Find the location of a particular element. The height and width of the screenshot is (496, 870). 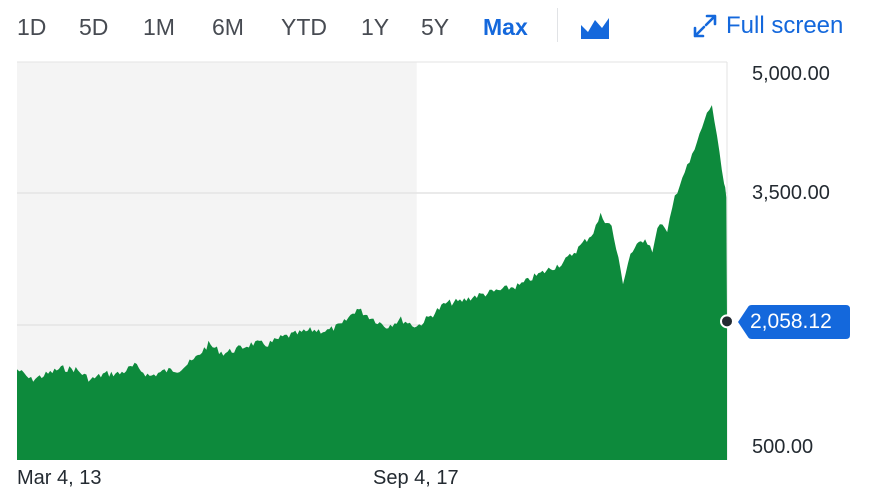

current-price-badge: 2,058.12 is located at coordinates (794, 322).